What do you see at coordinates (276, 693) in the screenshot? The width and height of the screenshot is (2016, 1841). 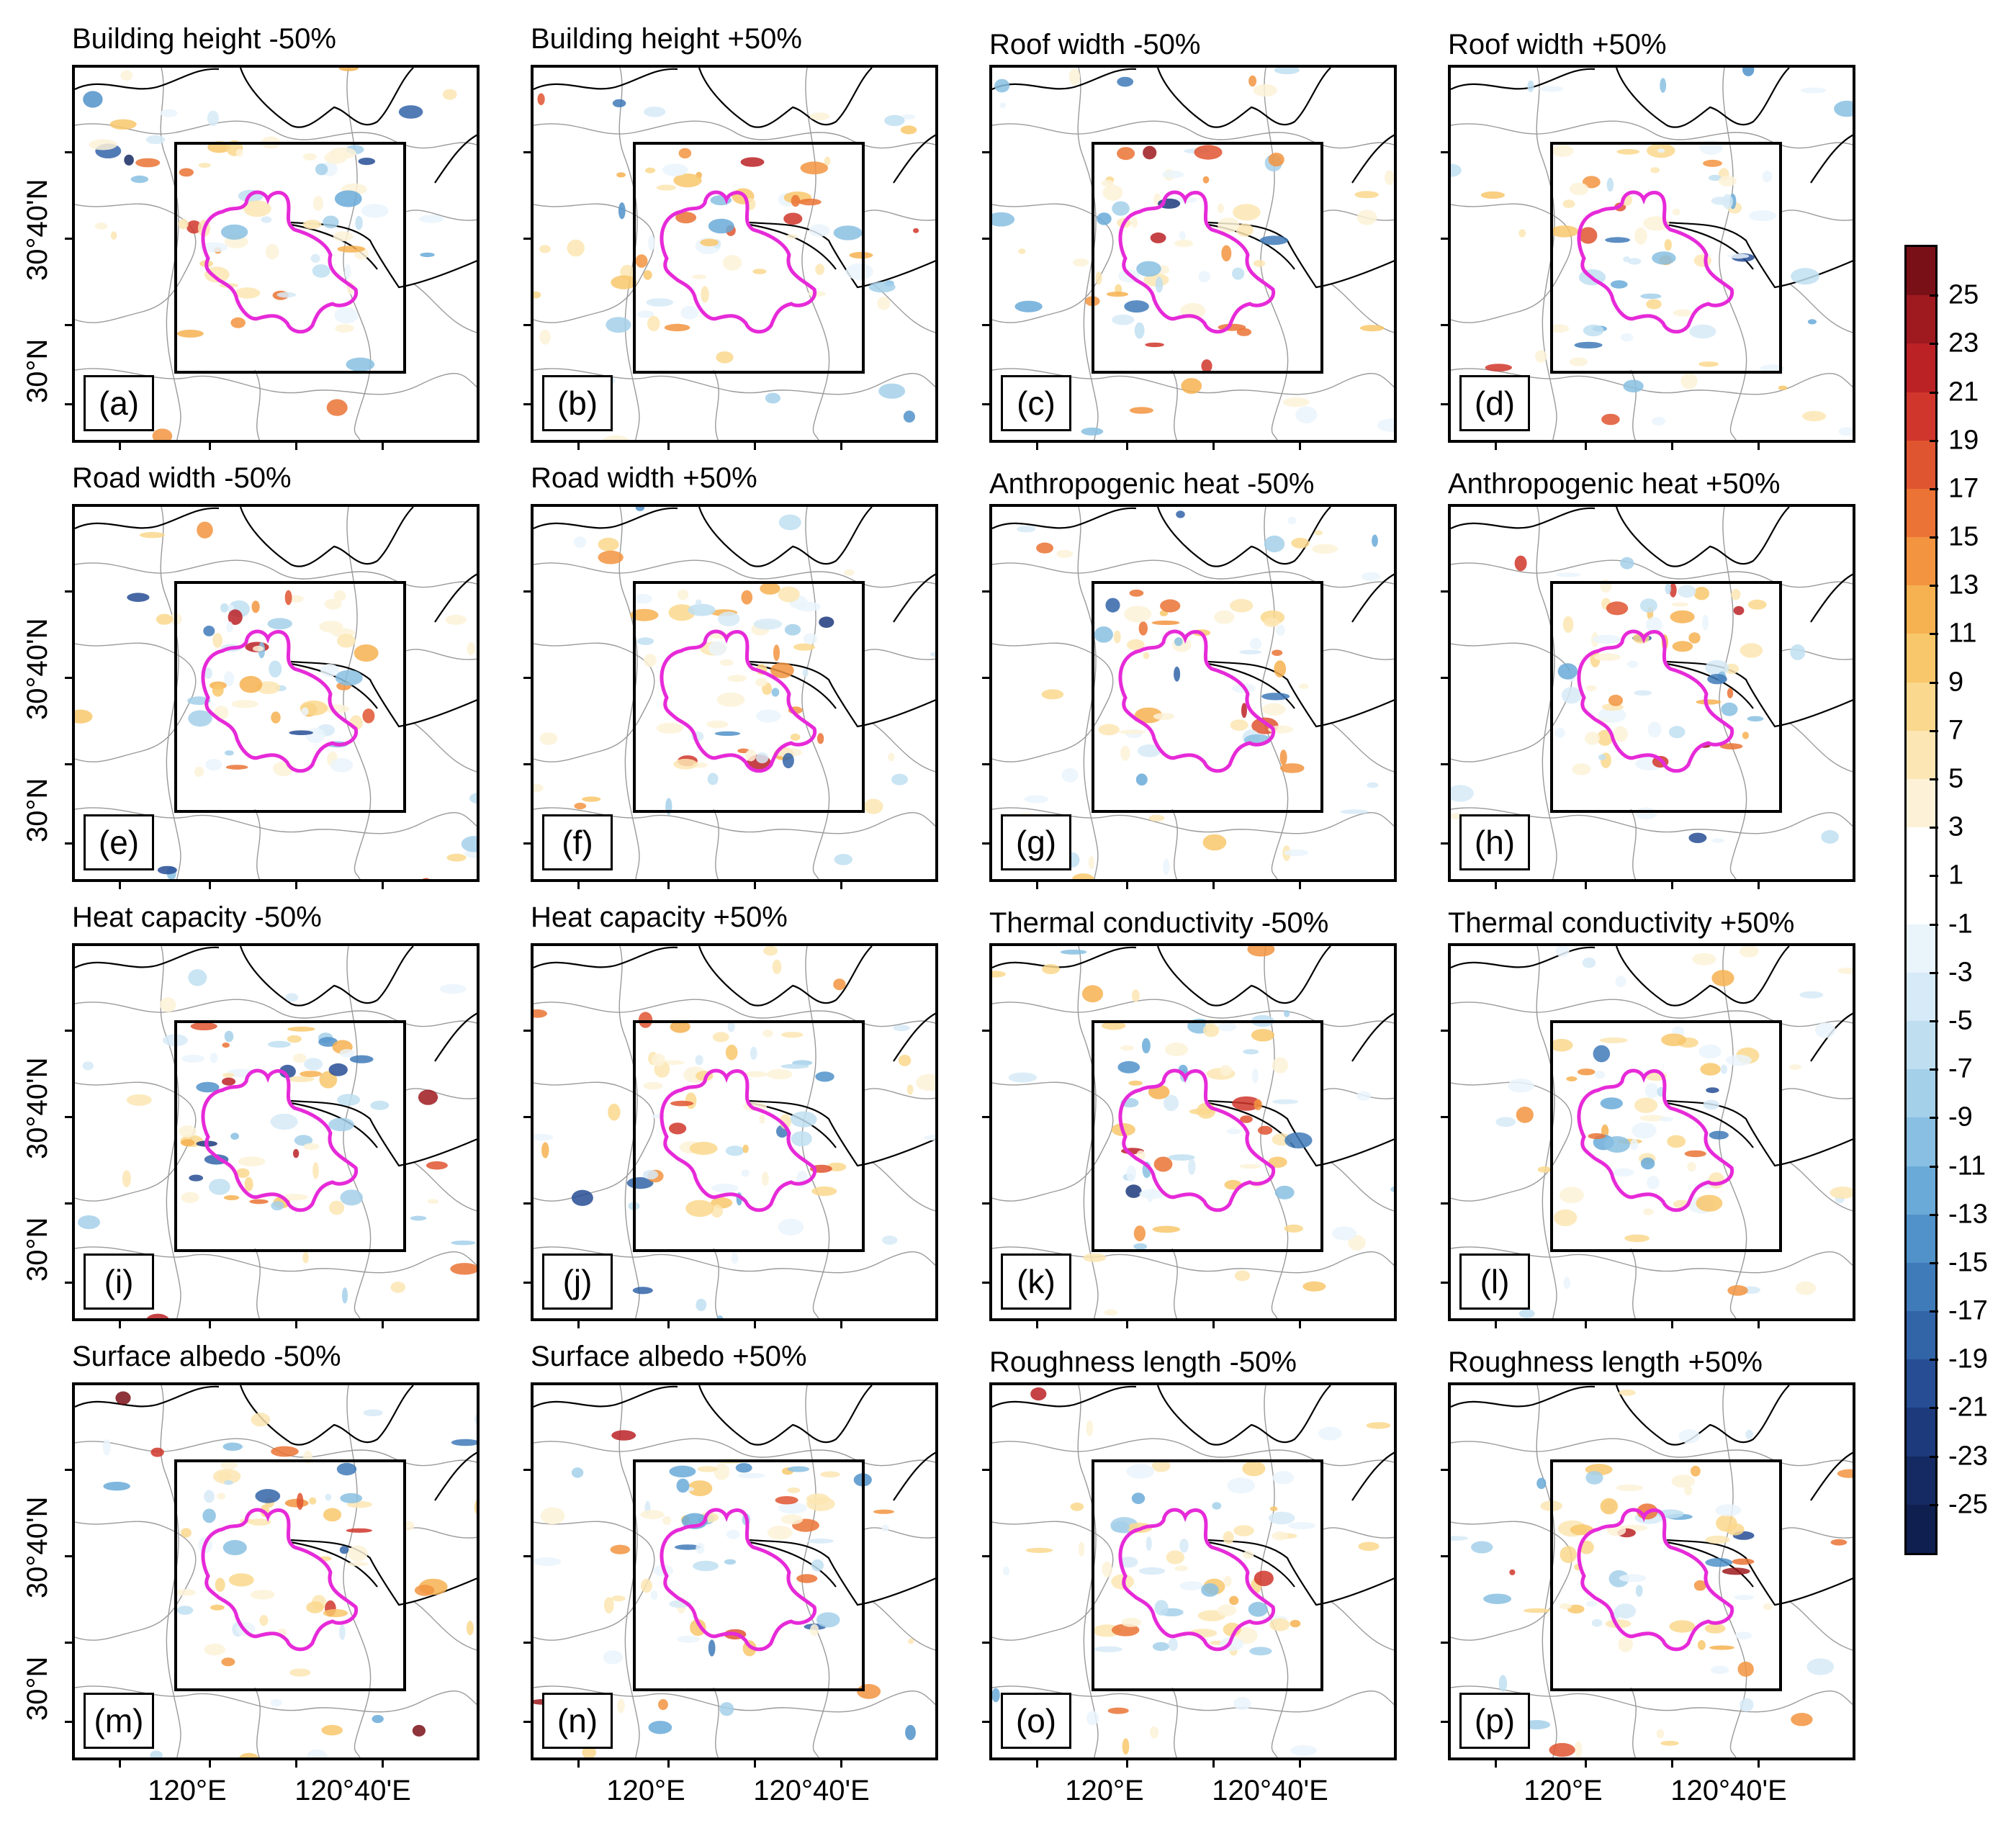 I see `map-svg` at bounding box center [276, 693].